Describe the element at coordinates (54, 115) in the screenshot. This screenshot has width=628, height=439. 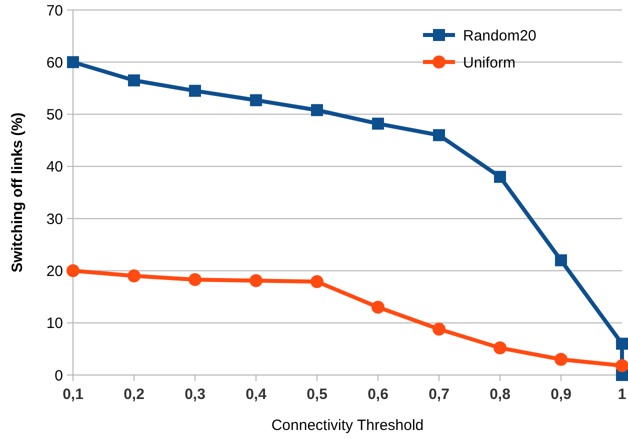
I see `y-tick-label: 50` at that location.